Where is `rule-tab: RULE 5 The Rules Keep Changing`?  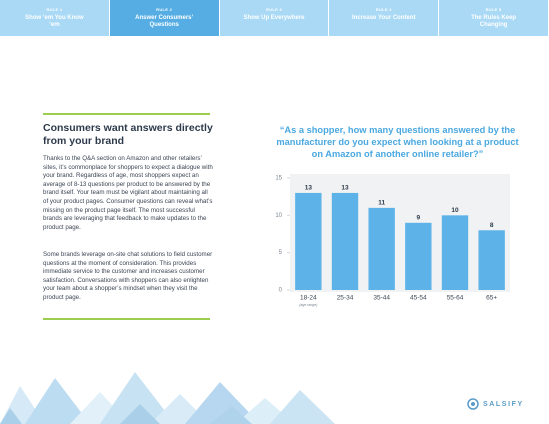 rule-tab: RULE 5 The Rules Keep Changing is located at coordinates (494, 18).